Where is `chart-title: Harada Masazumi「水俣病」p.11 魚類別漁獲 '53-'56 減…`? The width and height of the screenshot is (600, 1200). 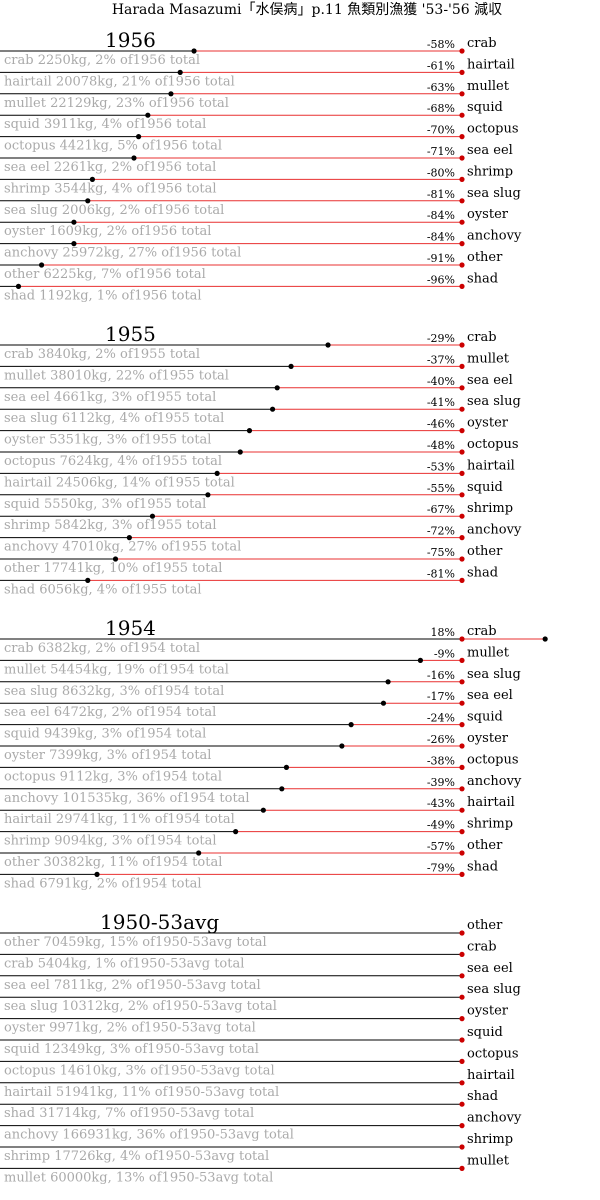 chart-title: Harada Masazumi「水俣病」p.11 魚類別漁獲 '53-'56 減… is located at coordinates (307, 9).